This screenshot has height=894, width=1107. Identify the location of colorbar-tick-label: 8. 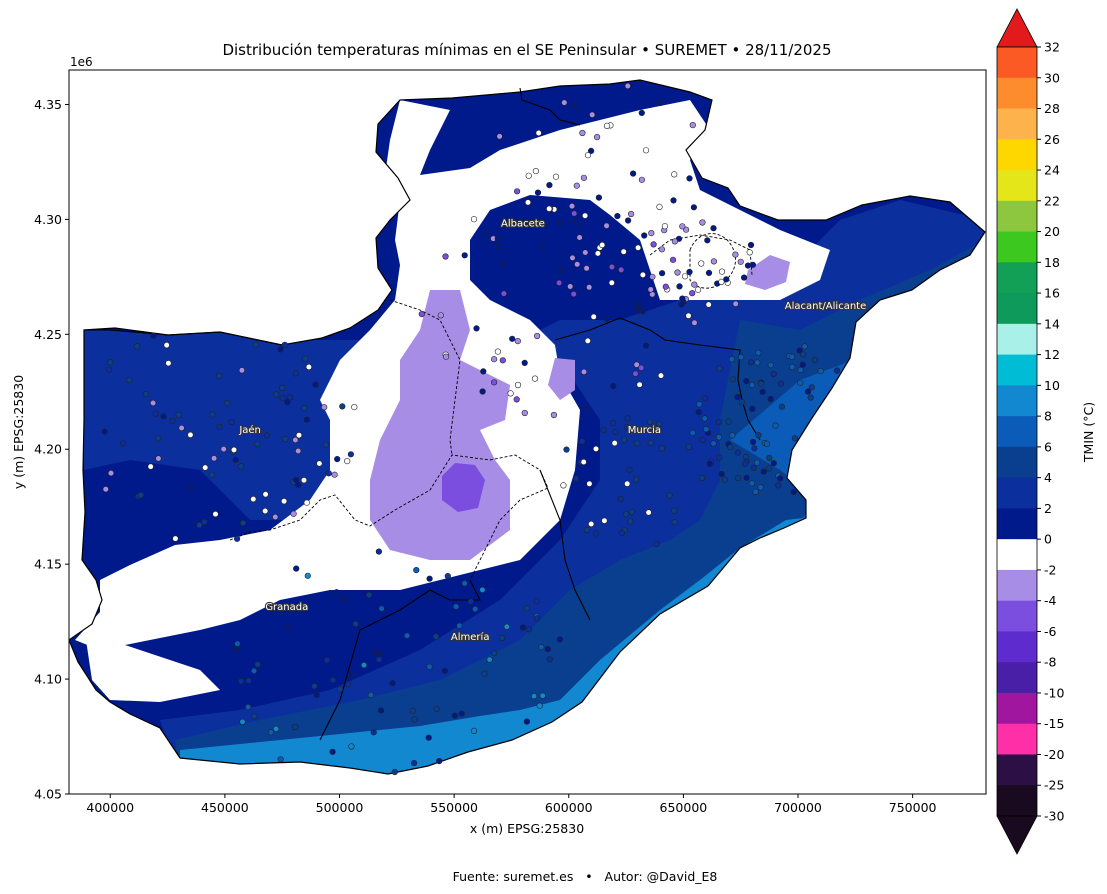
(1048, 416).